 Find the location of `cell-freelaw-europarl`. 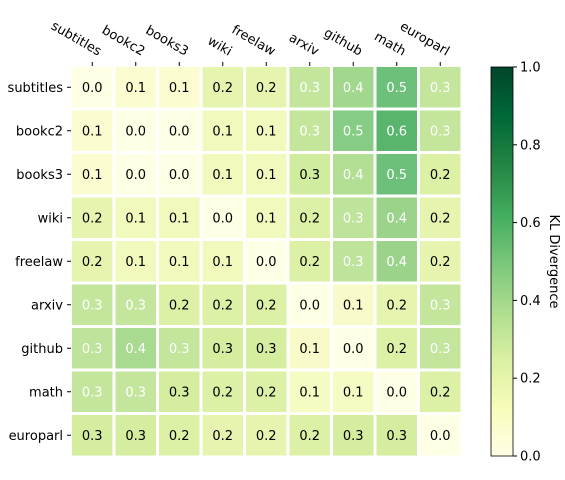

cell-freelaw-europarl is located at coordinates (440, 261).